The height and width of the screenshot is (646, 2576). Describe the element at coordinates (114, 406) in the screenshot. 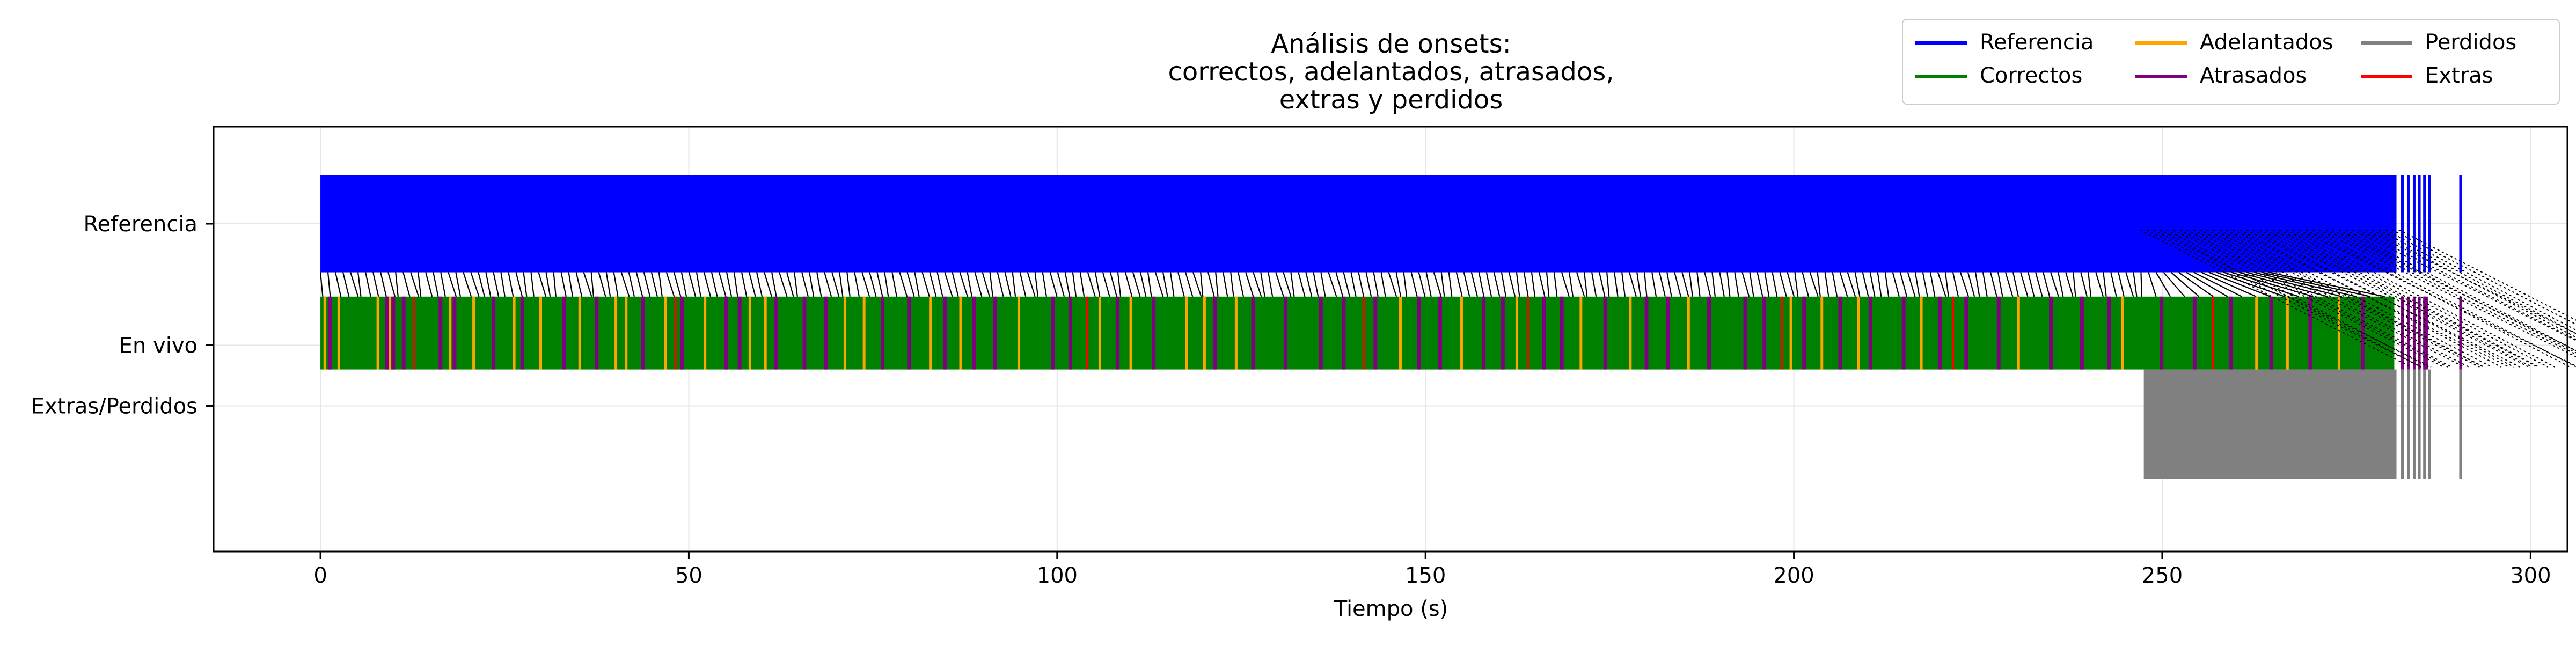

I see `y-tick-label: Extras/Perdidos` at that location.